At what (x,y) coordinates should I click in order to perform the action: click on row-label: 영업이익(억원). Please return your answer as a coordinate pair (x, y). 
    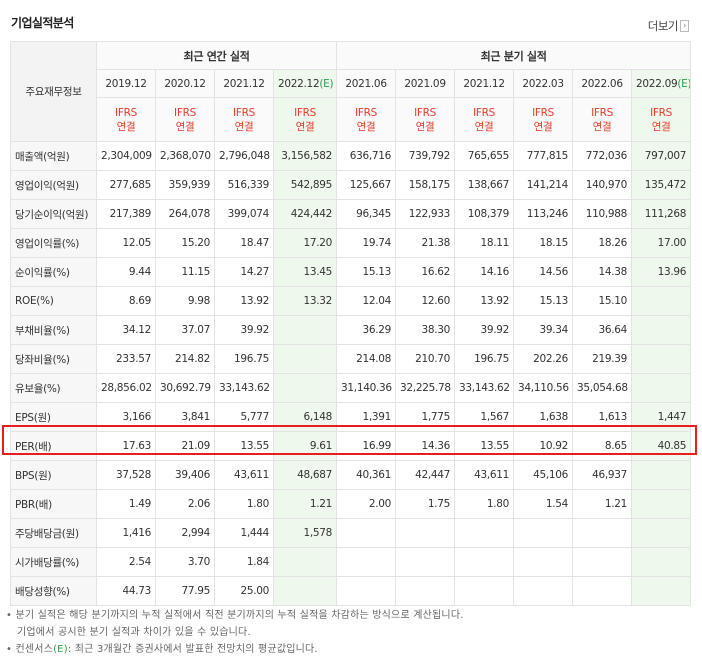
    Looking at the image, I should click on (53, 185).